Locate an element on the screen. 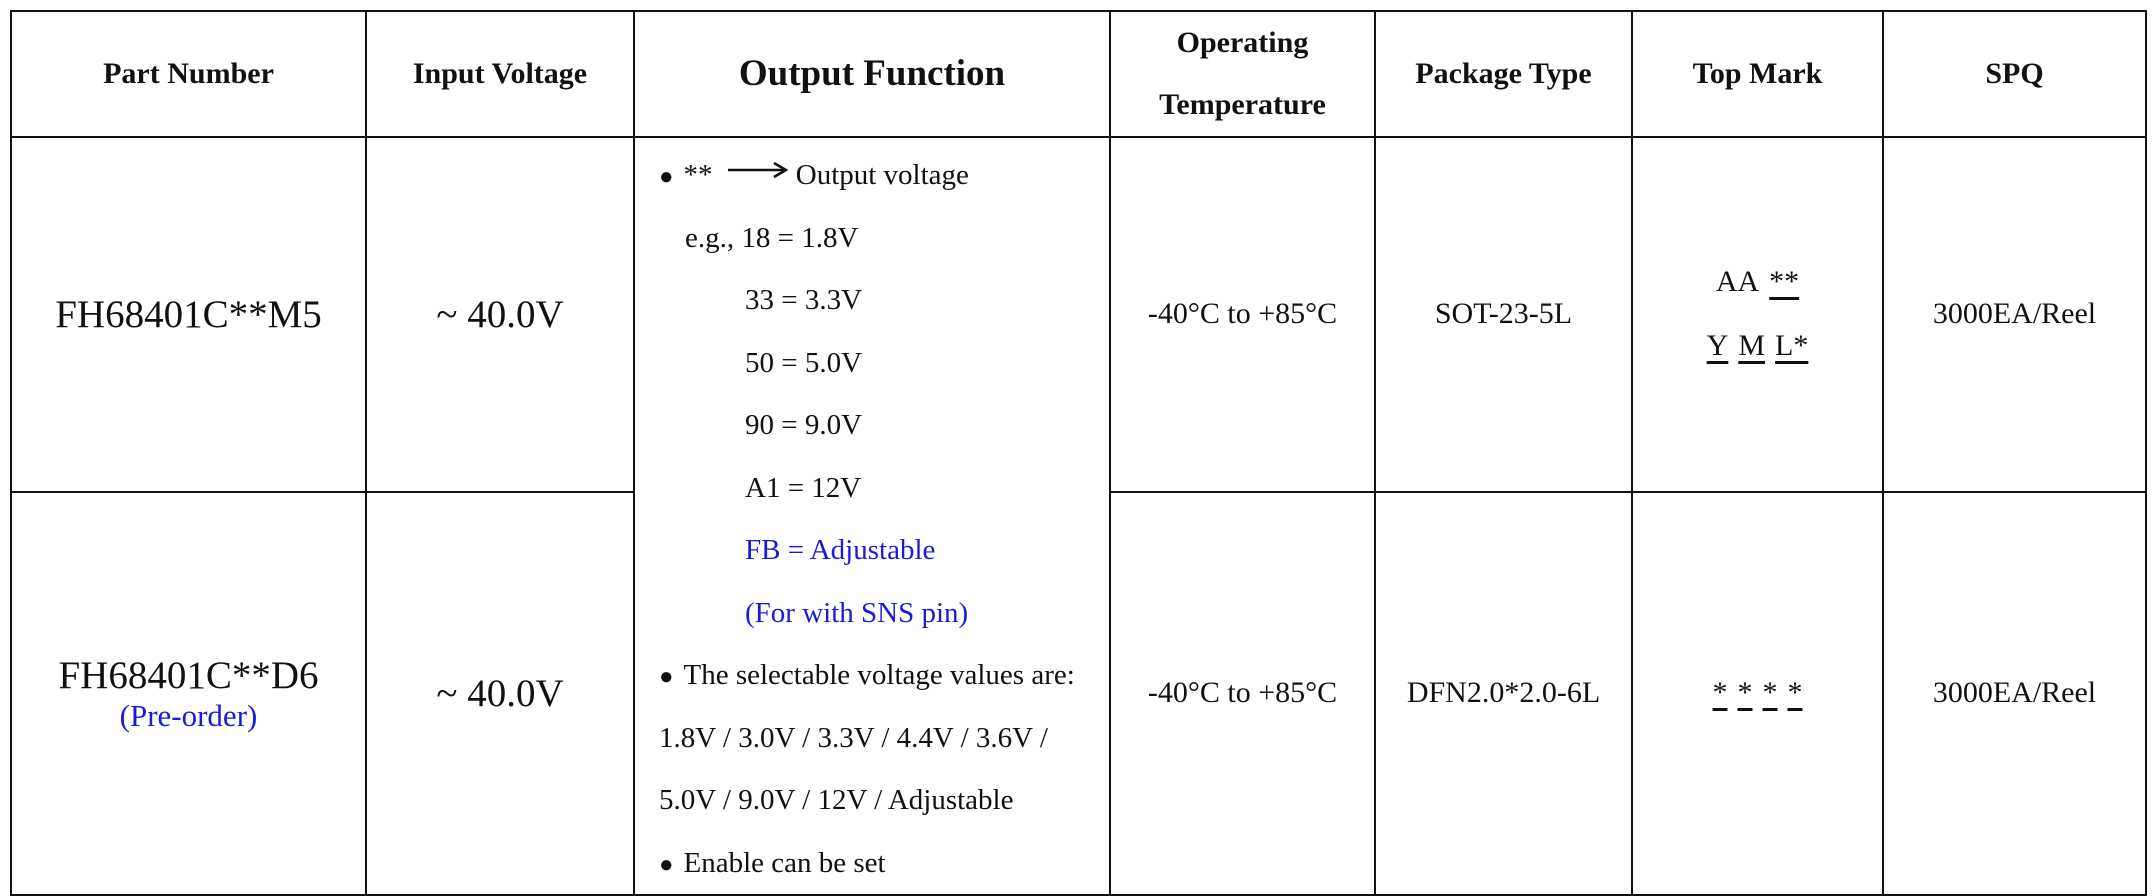  top-mark-text: L* is located at coordinates (1792, 346).